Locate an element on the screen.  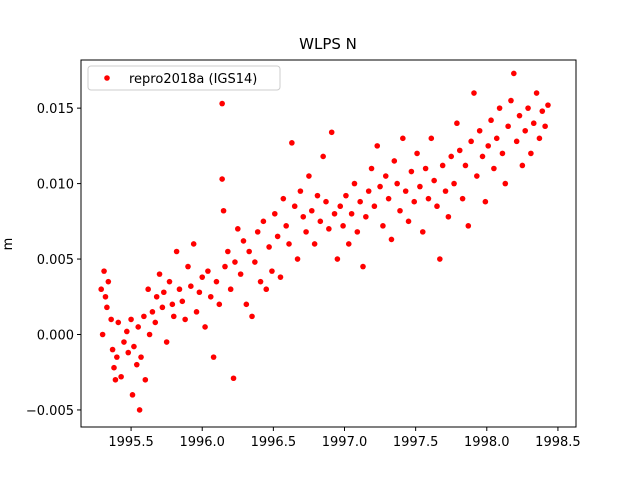
x-tick-label: 1996.5 is located at coordinates (274, 442).